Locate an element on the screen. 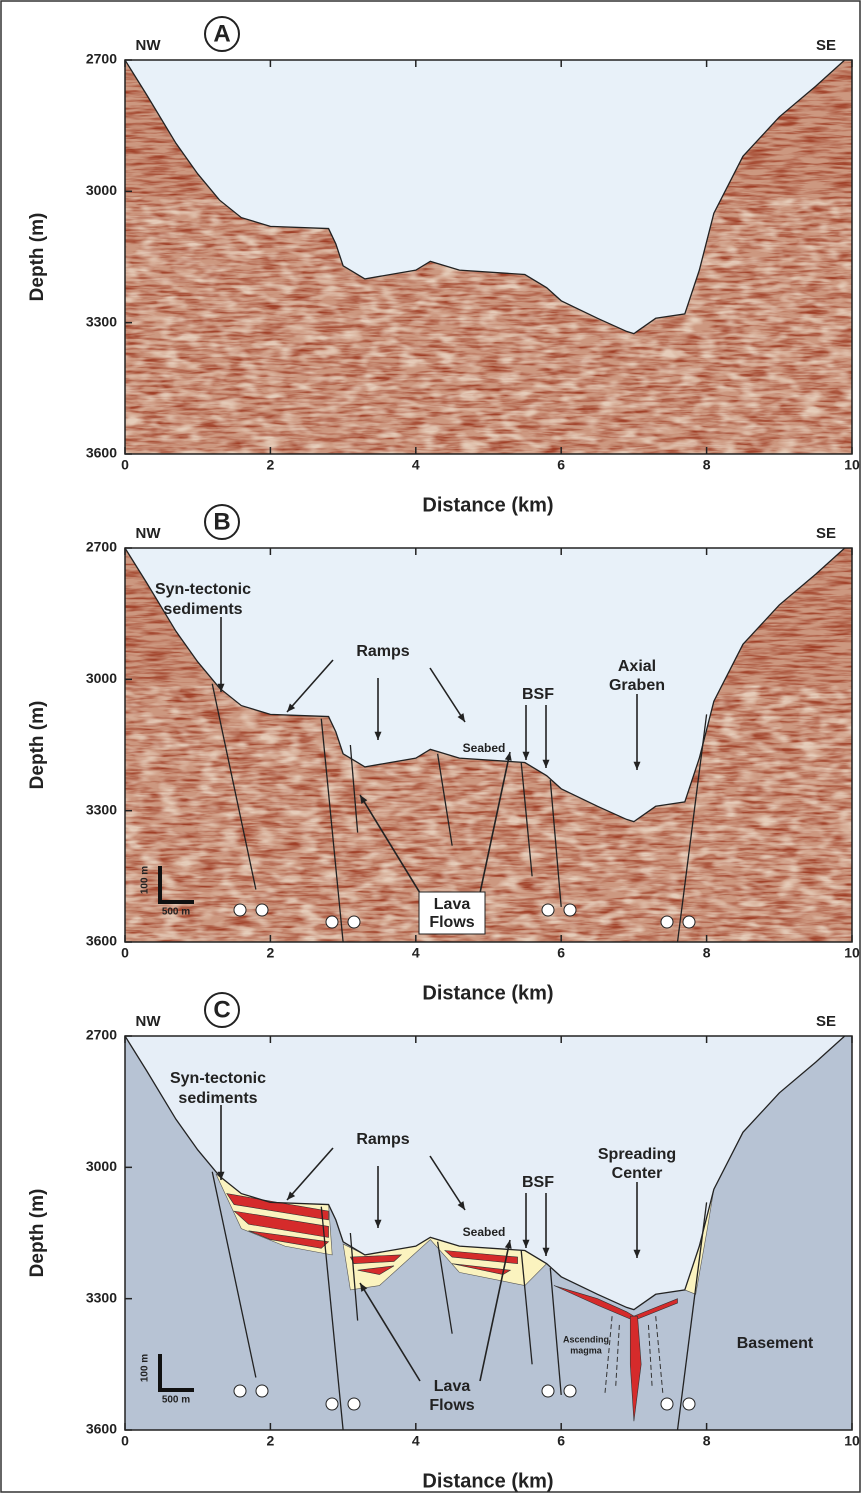 This screenshot has height=1498, width=861. annotation: Syn-tectonic is located at coordinates (203, 589).